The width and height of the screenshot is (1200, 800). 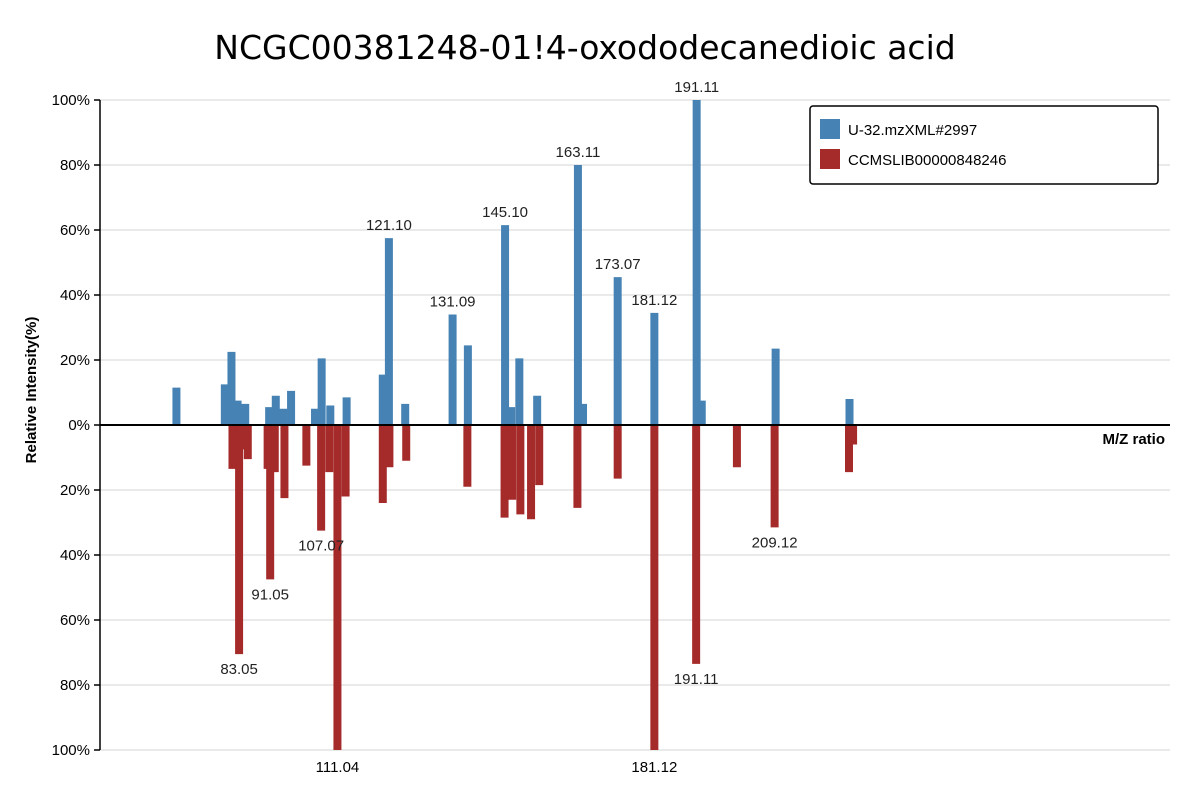 What do you see at coordinates (830, 129) in the screenshot?
I see `legend-swatch-top` at bounding box center [830, 129].